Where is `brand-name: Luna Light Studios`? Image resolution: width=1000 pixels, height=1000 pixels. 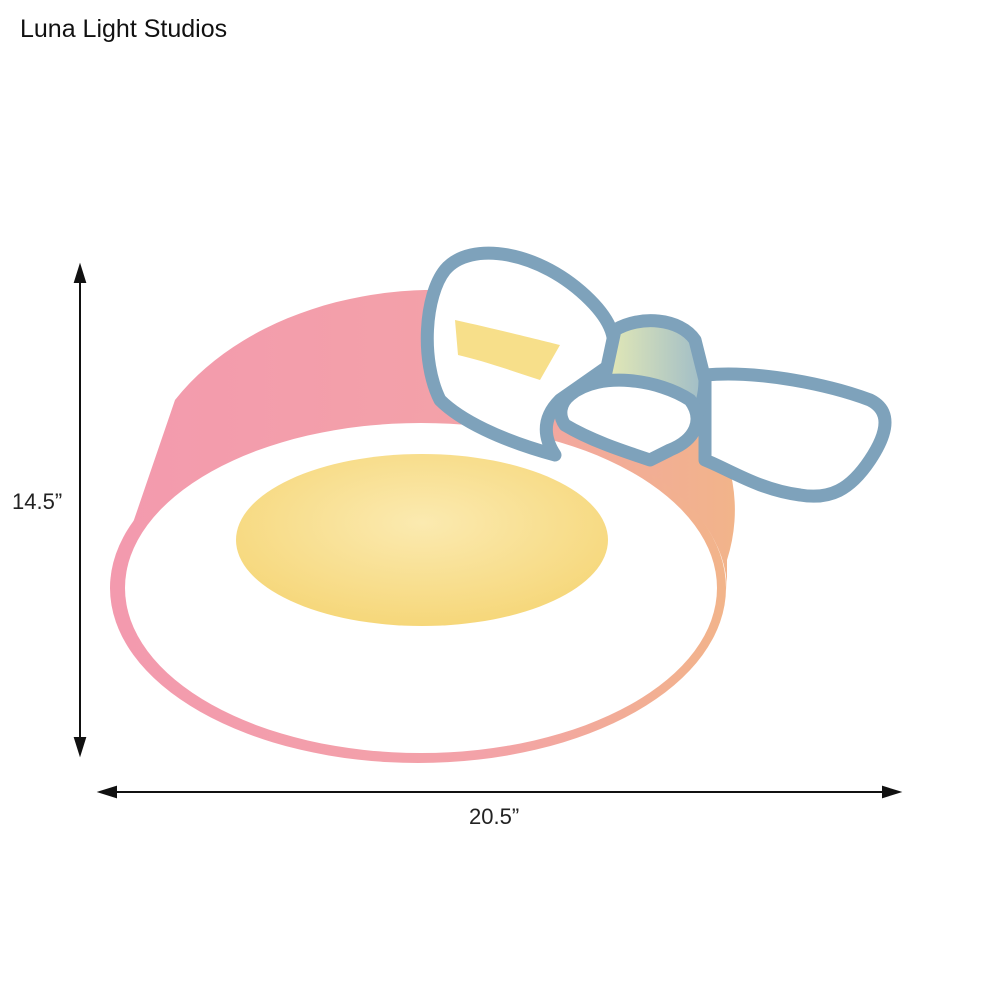 brand-name: Luna Light Studios is located at coordinates (124, 29).